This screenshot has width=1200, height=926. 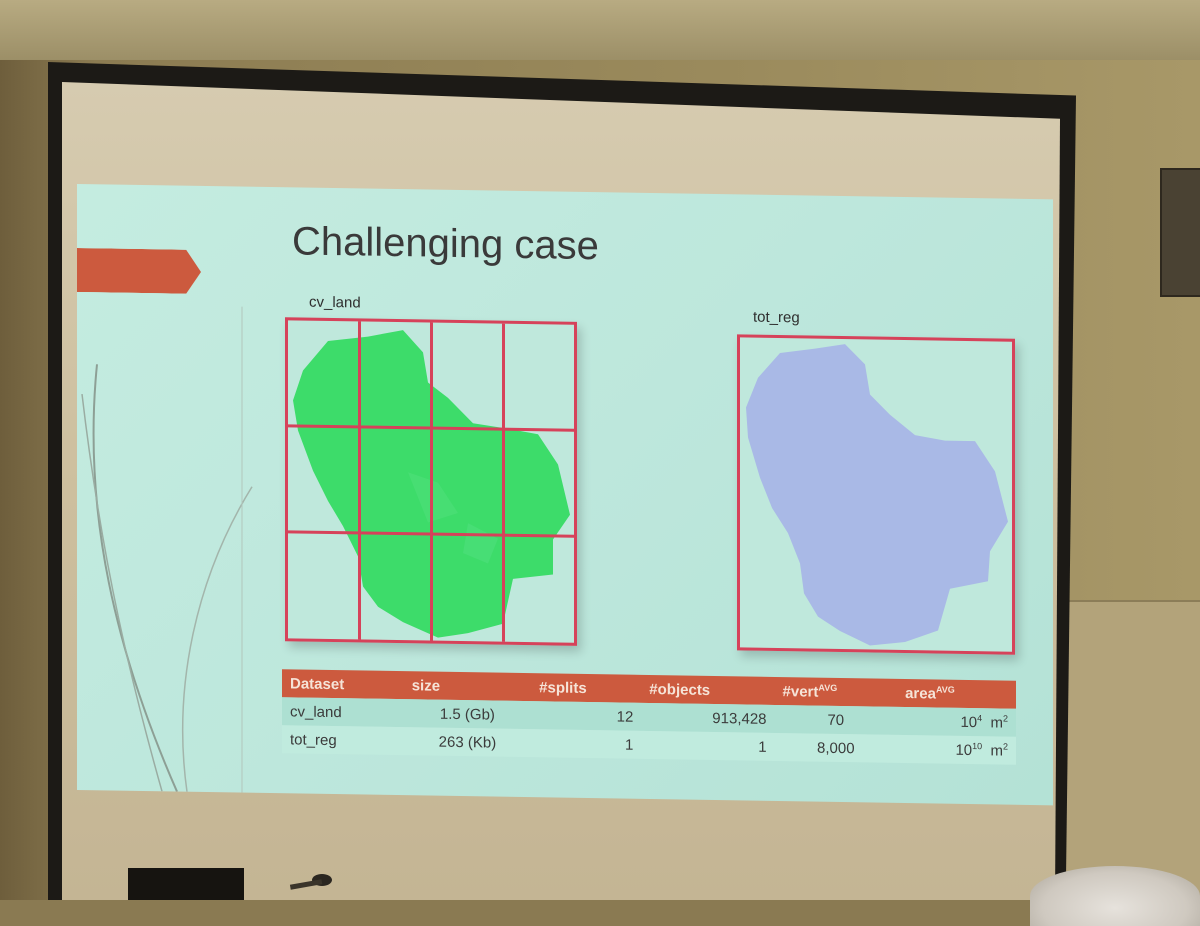 I want to click on grid-line-v2, so click(x=431, y=481).